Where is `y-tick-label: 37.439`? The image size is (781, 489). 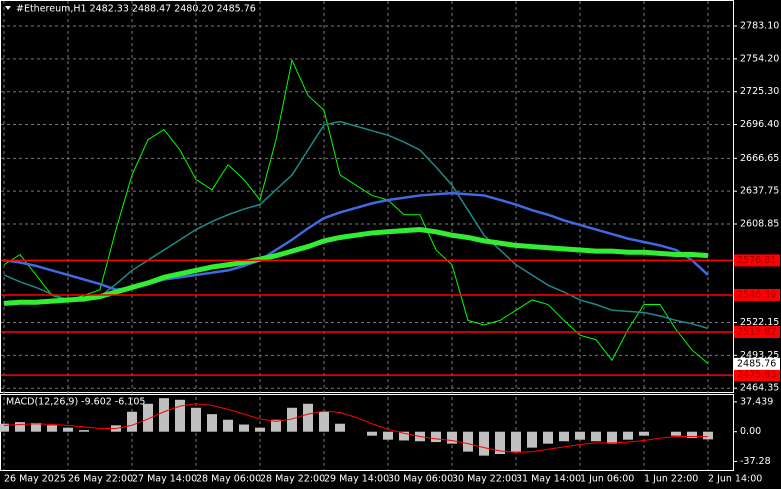
y-tick-label: 37.439 is located at coordinates (756, 401).